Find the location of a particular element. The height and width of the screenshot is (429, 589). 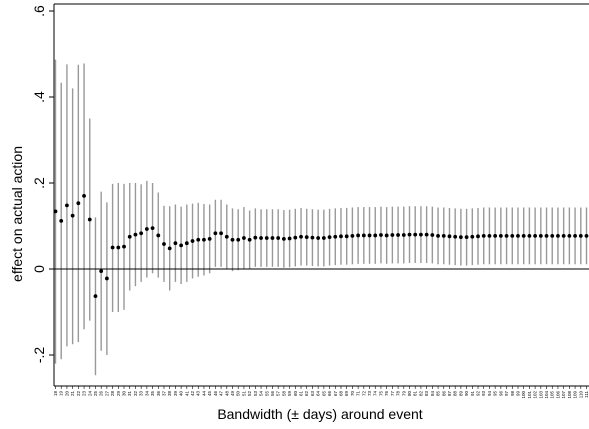

x-tick-label: 34 is located at coordinates (146, 394).